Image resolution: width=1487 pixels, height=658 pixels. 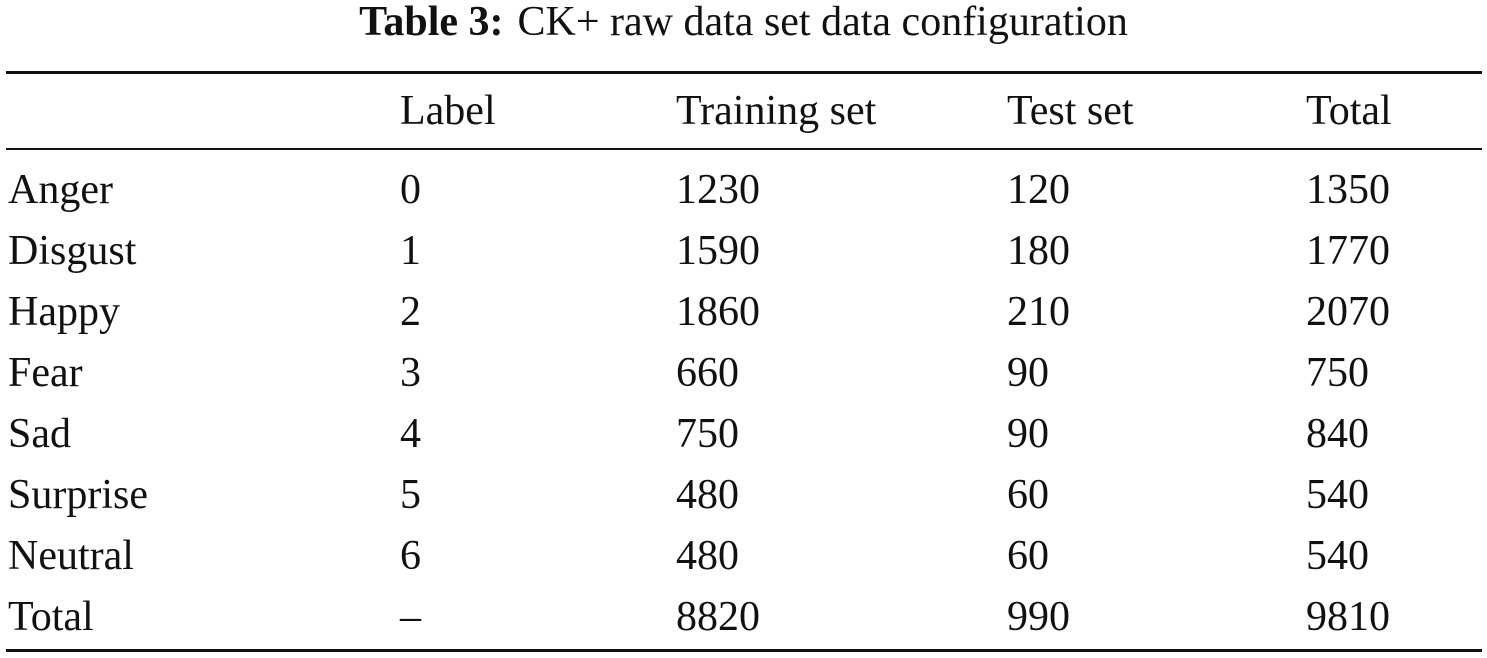 What do you see at coordinates (1349, 111) in the screenshot?
I see `header-cell: Total` at bounding box center [1349, 111].